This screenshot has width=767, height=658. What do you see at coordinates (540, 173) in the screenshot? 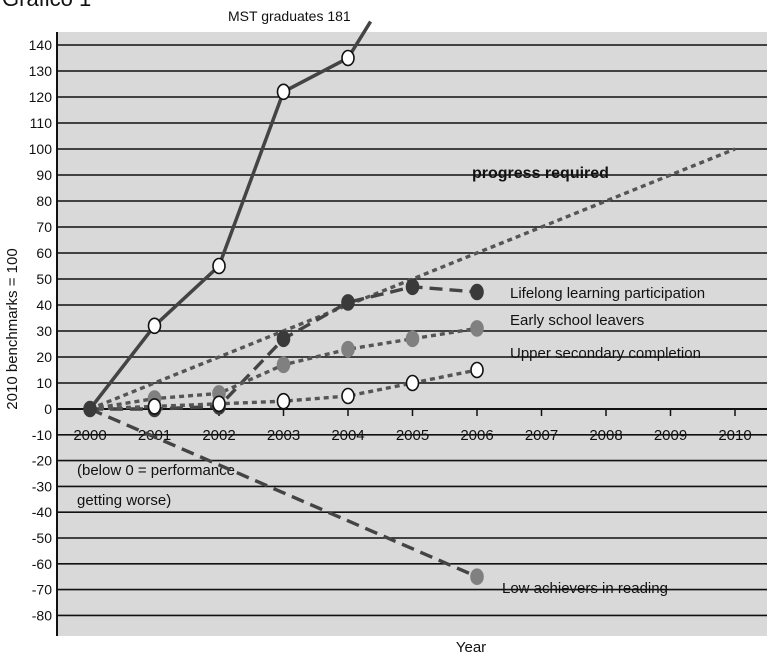
I see `series-label: progress required` at bounding box center [540, 173].